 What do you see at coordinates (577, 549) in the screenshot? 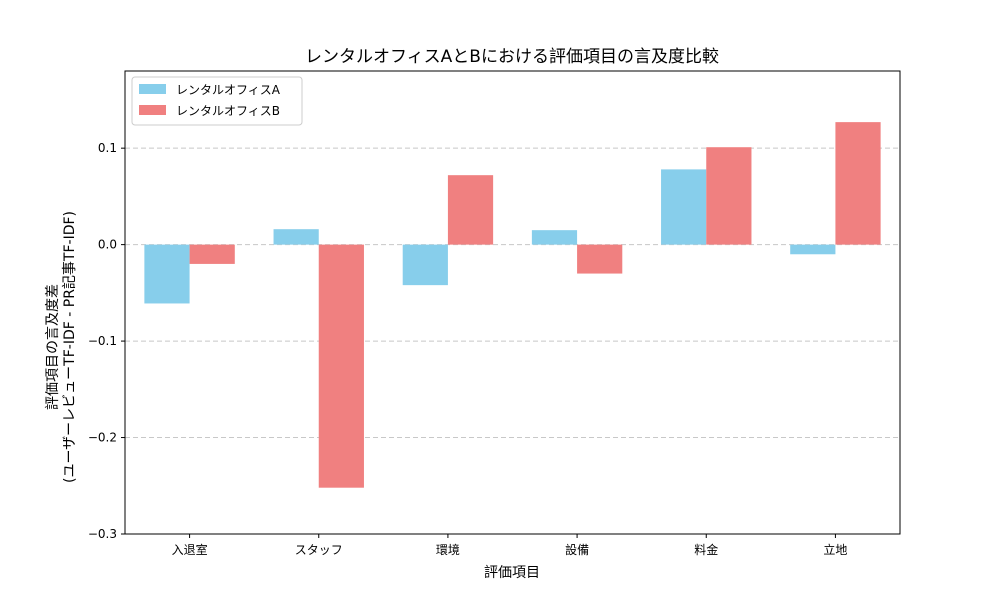
I see `x-tick-label: 設備` at bounding box center [577, 549].